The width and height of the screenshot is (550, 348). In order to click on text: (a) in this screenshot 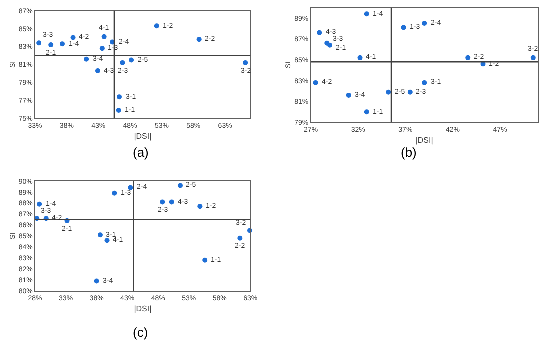, I will do `click(141, 152)`.